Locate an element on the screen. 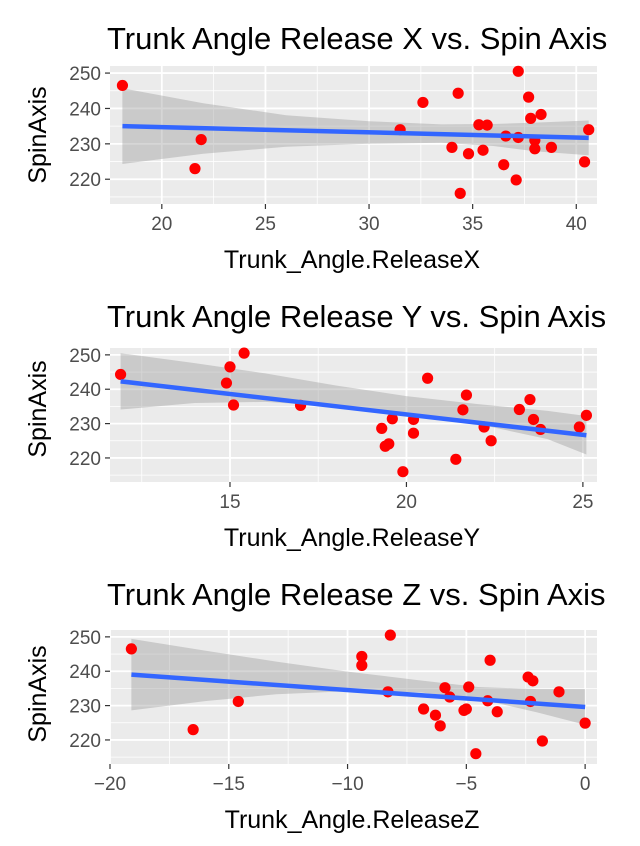 The width and height of the screenshot is (640, 846). x-tick-label: 40 is located at coordinates (576, 224).